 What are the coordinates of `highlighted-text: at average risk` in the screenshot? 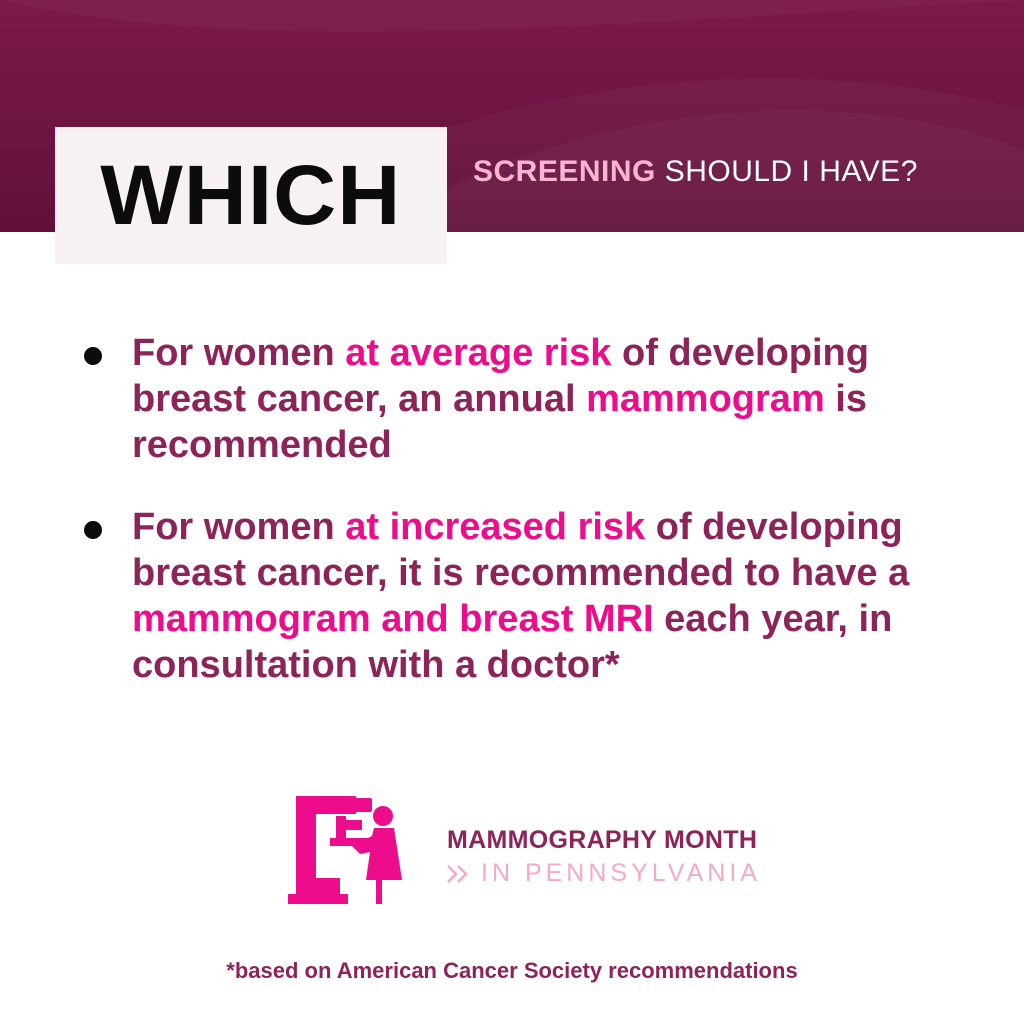 It's located at (478, 353).